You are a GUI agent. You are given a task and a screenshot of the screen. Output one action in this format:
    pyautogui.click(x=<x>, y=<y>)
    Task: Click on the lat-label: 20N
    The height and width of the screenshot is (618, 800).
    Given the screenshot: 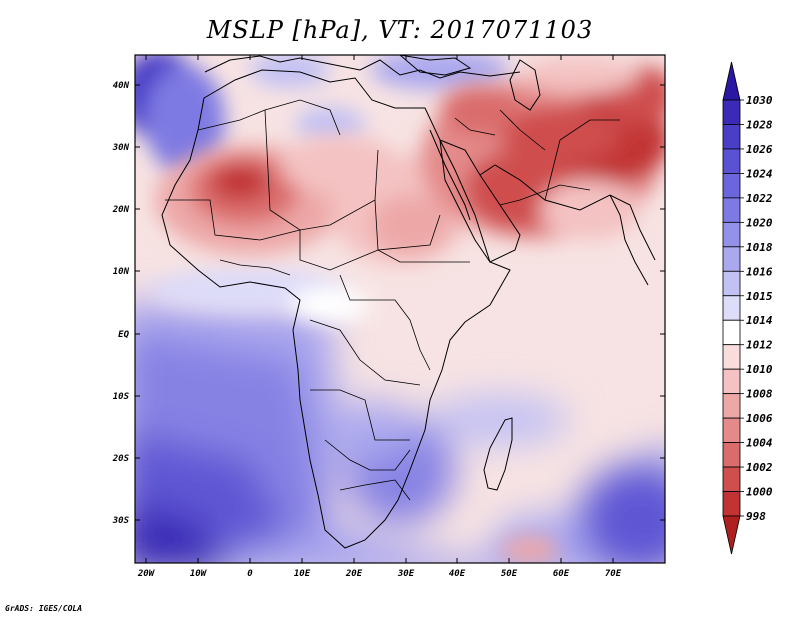 What is the action you would take?
    pyautogui.click(x=121, y=210)
    